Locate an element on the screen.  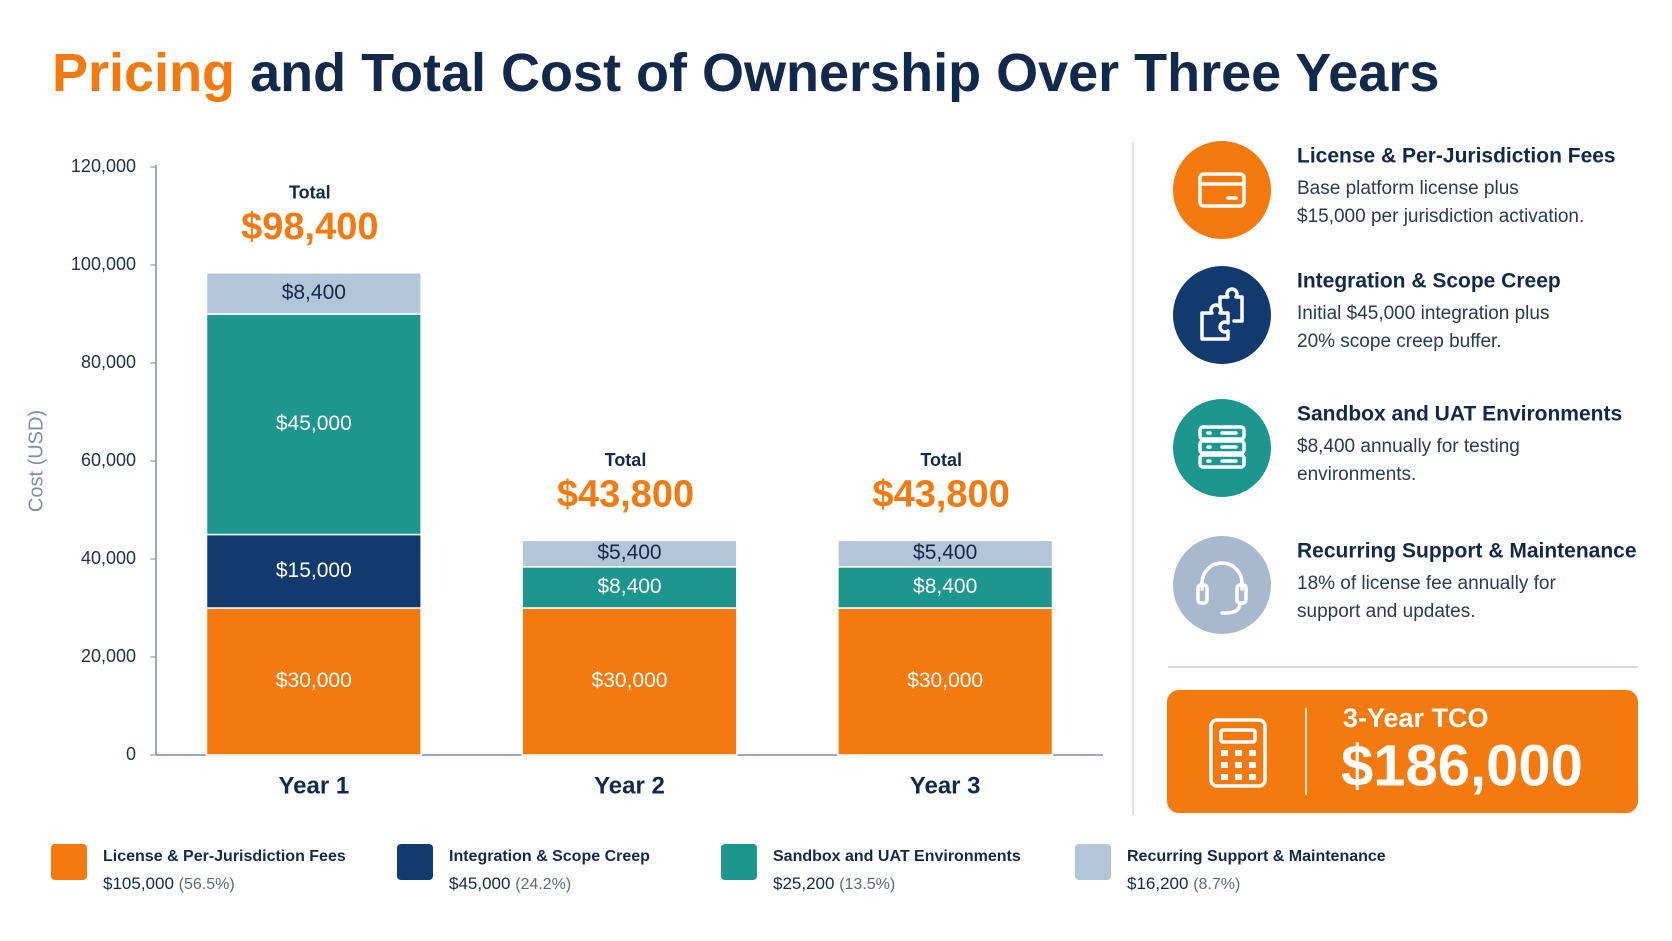
x-tick-label: Year 1 is located at coordinates (313, 785).